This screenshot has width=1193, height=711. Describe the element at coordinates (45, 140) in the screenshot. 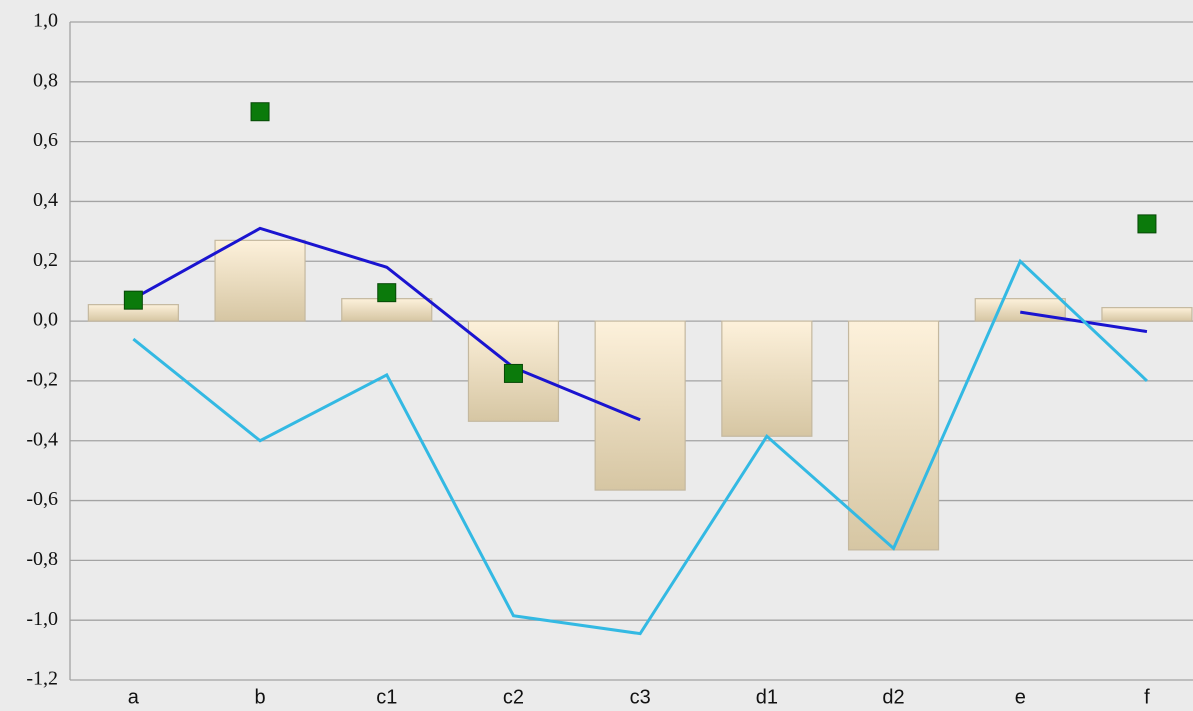

I see `y-tick-label: 0,6` at that location.